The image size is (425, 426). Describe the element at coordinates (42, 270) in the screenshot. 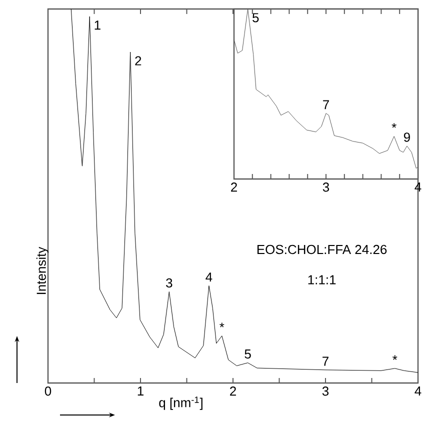

I see `y-axis-title: Intensity` at that location.